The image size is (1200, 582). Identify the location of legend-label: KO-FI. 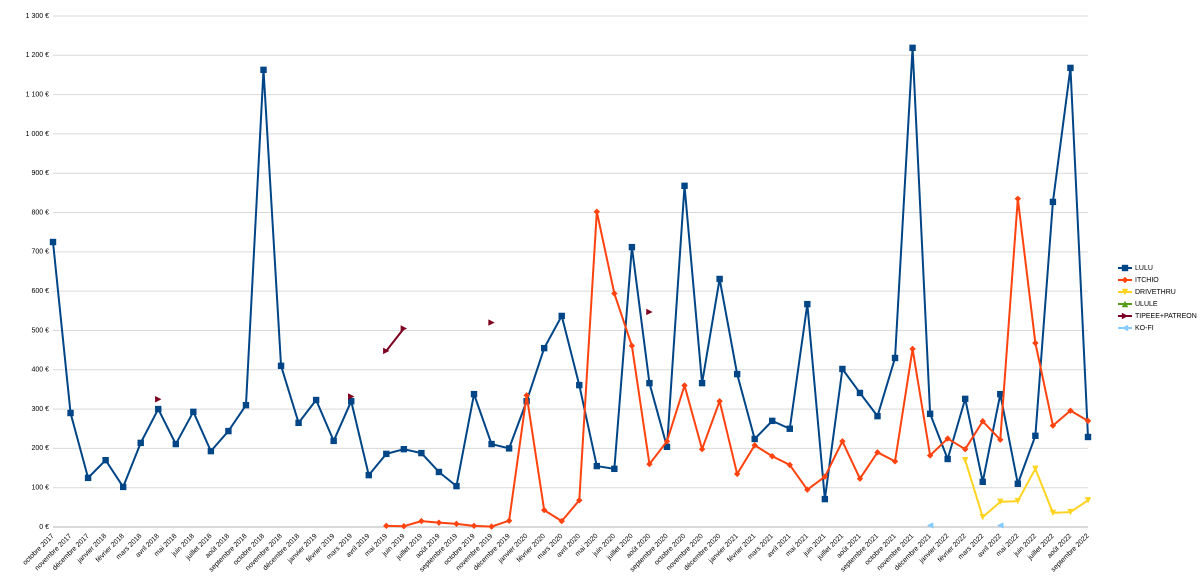
(1144, 328).